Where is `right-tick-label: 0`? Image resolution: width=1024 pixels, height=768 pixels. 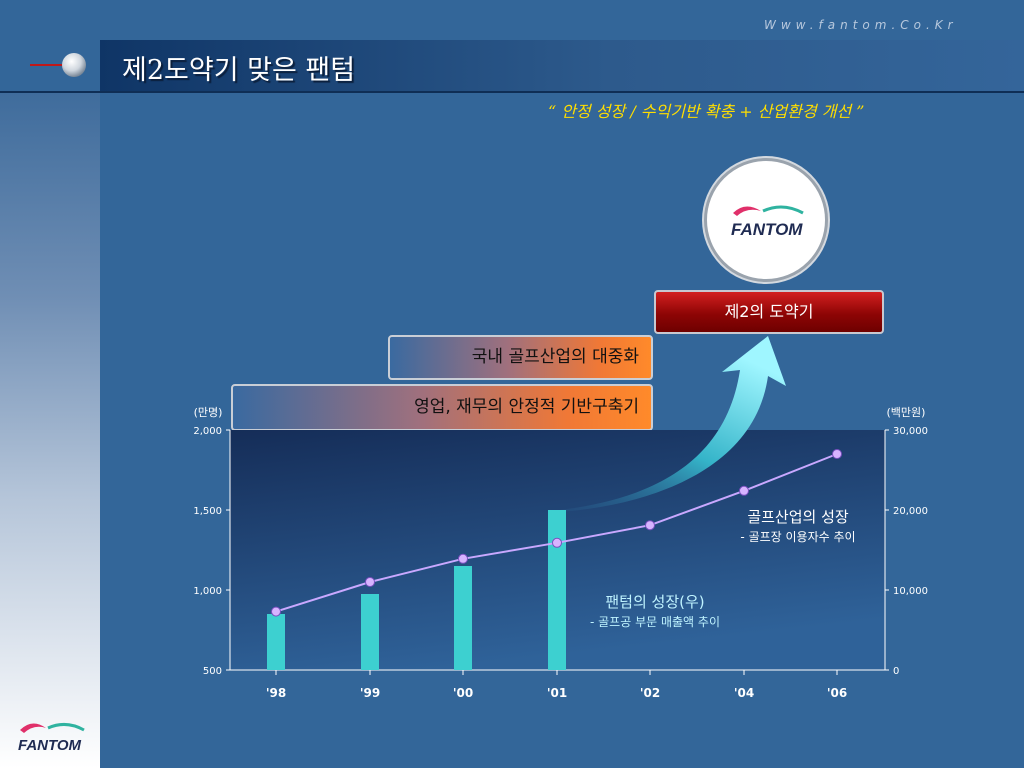
right-tick-label: 0 is located at coordinates (896, 671).